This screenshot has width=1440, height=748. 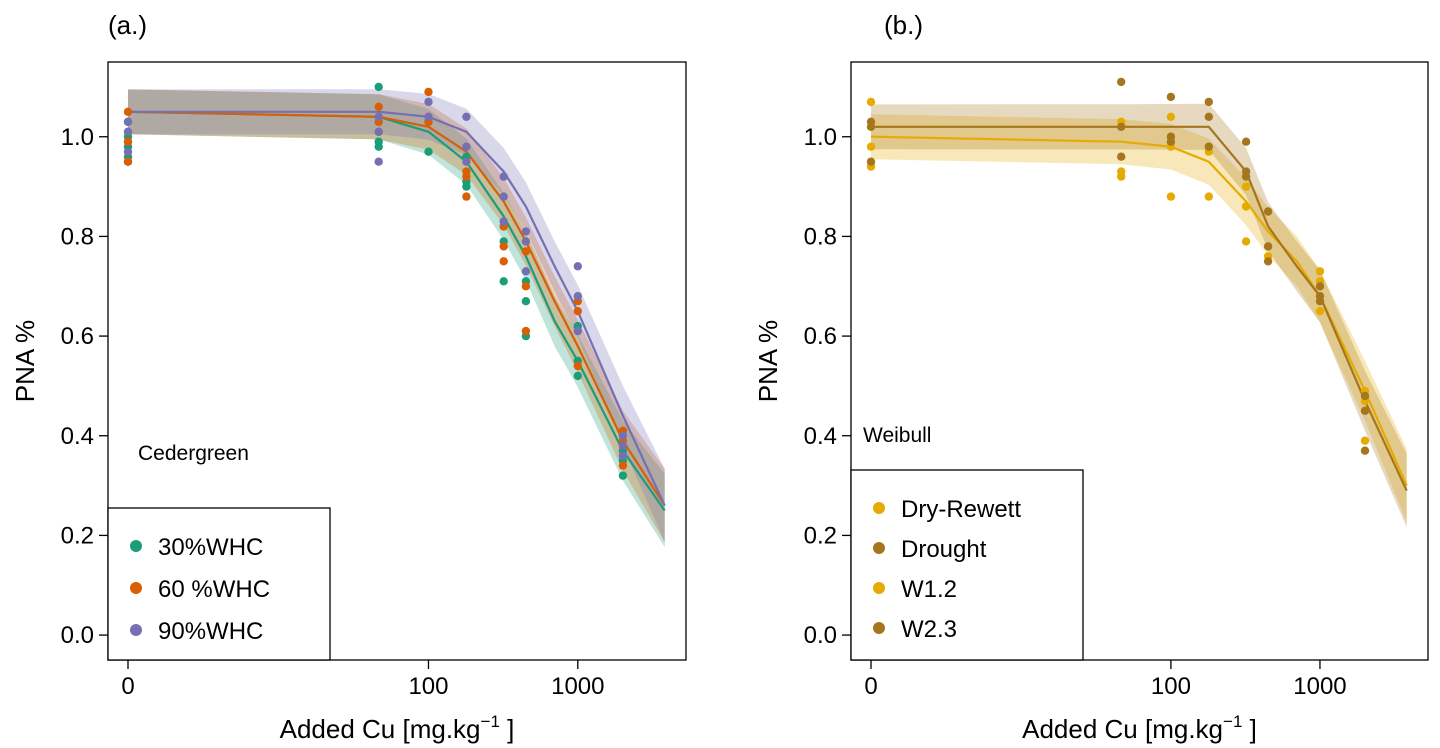 What do you see at coordinates (944, 549) in the screenshot?
I see `legend-label: Drought` at bounding box center [944, 549].